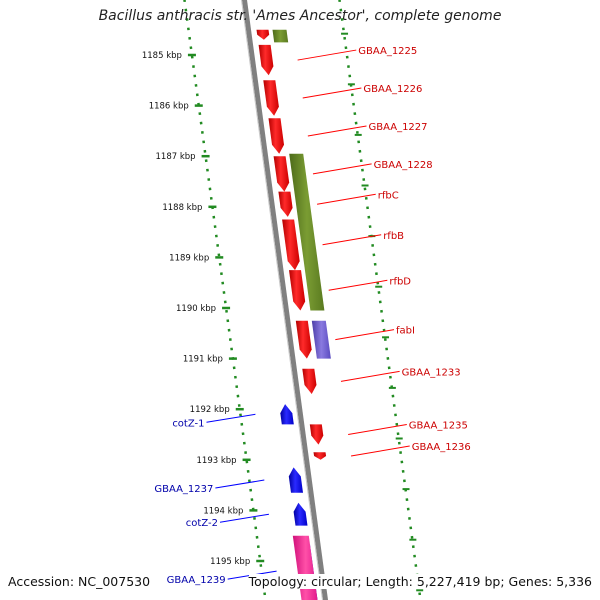 The image size is (600, 600). What do you see at coordinates (400, 281) in the screenshot?
I see `gene-label: rfbD` at bounding box center [400, 281].